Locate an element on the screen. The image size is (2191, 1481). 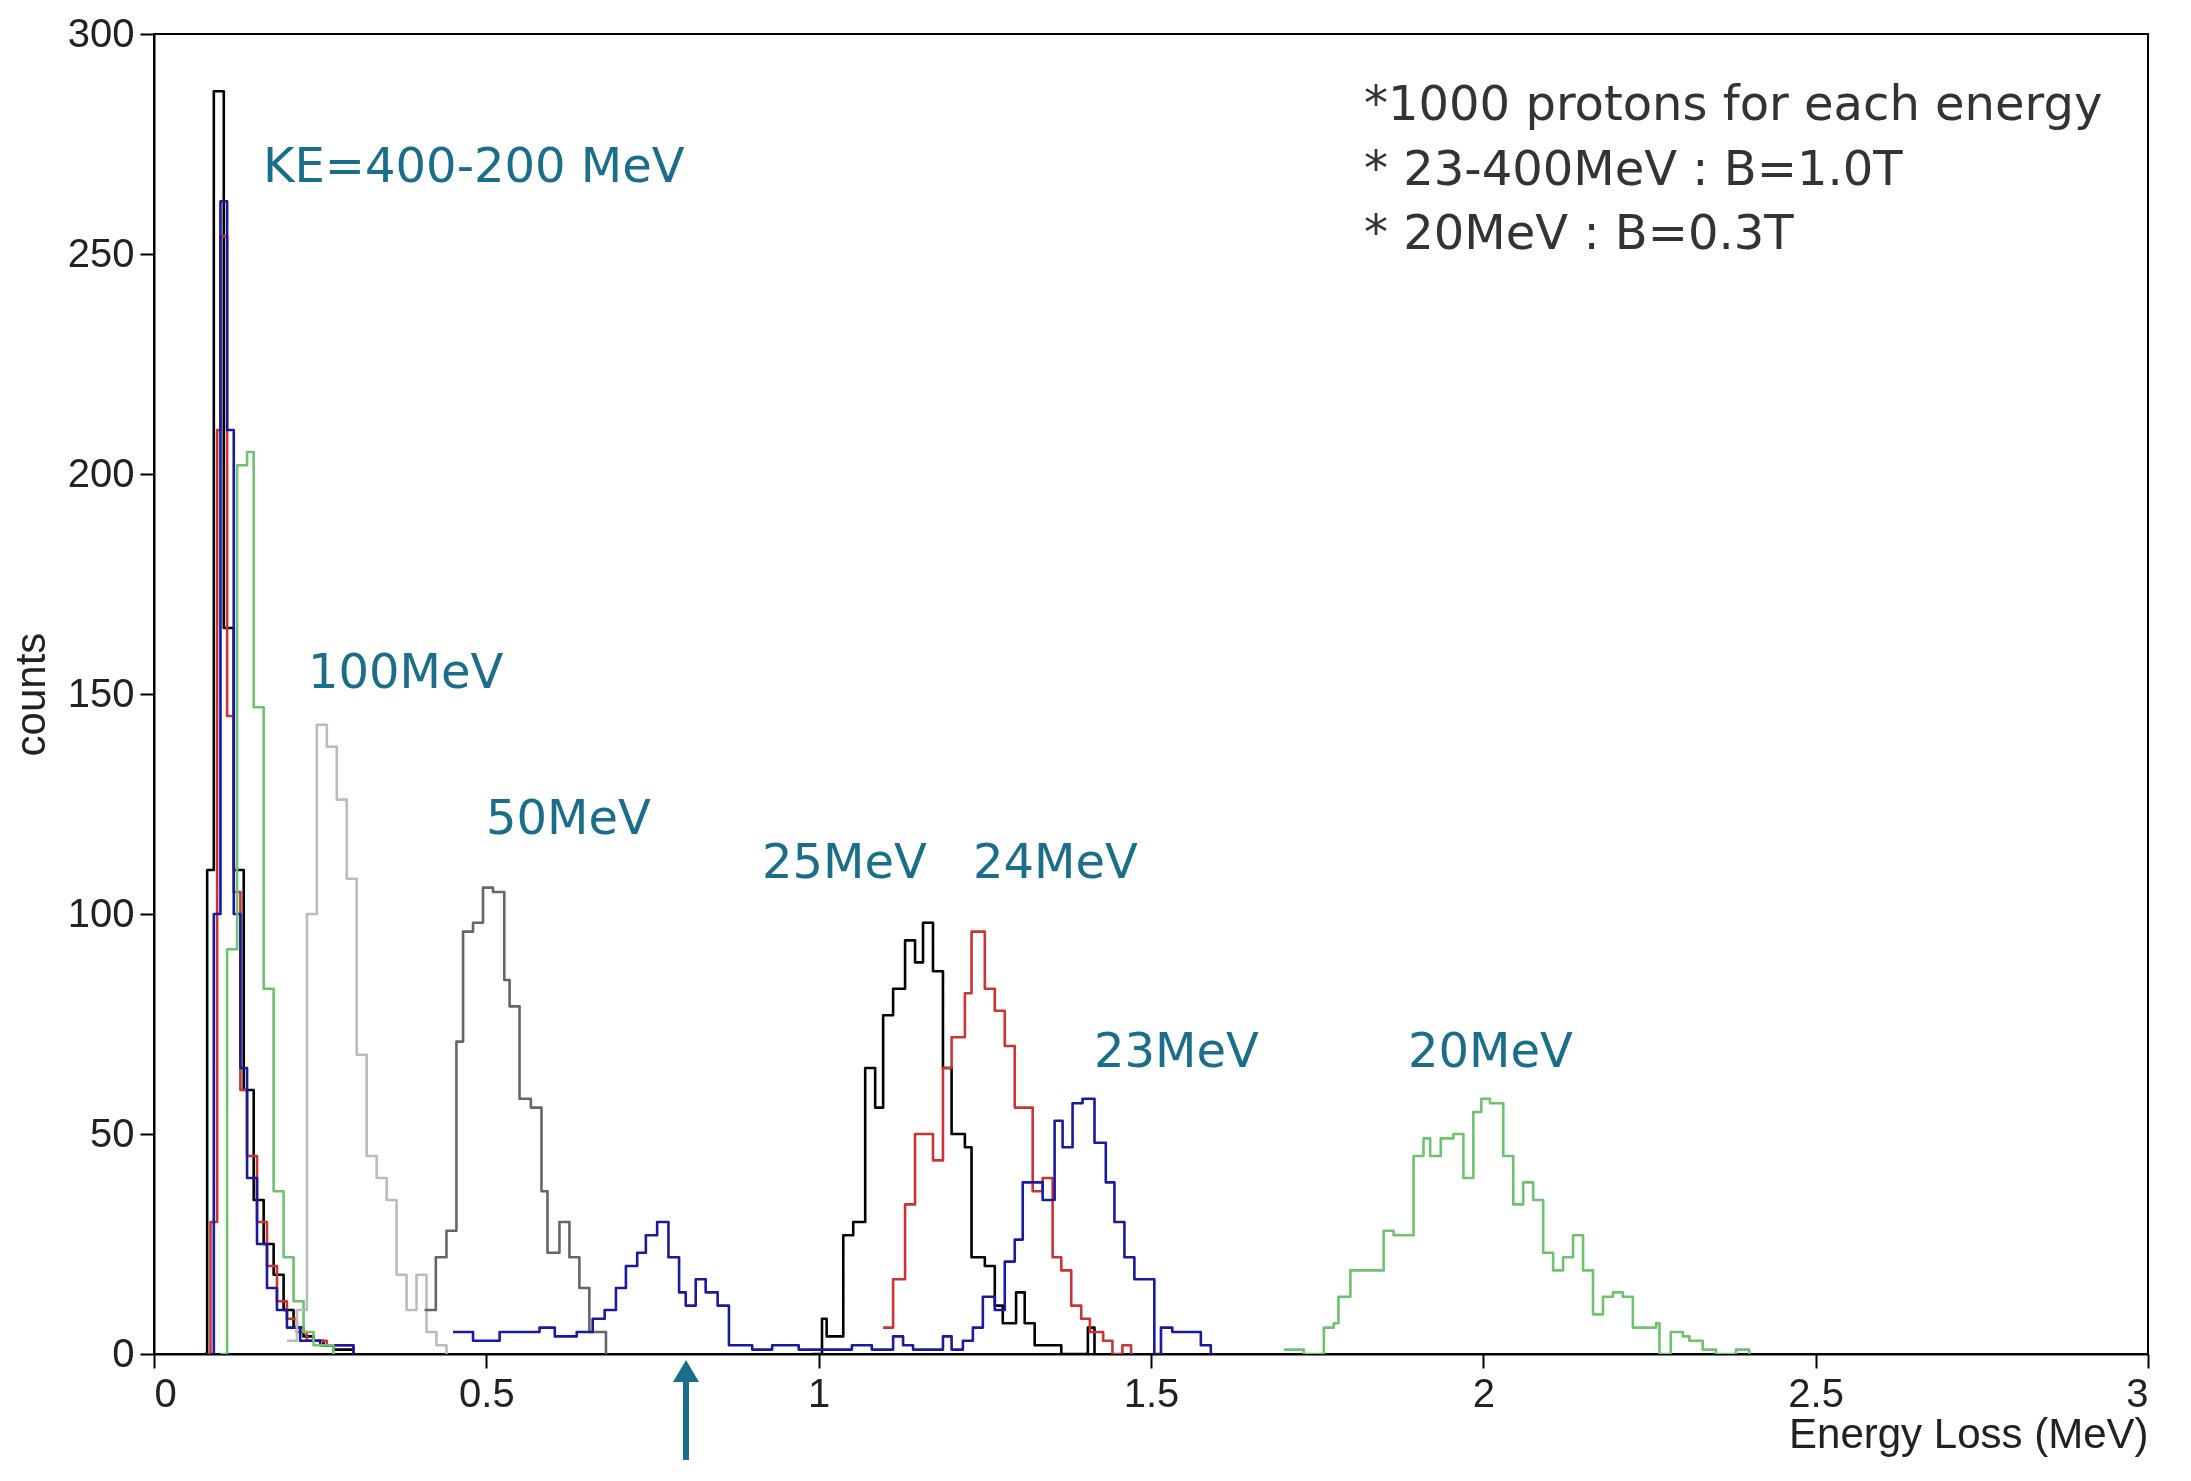
annotation: * 23-400MeV : B=1.0T is located at coordinates (1634, 168).